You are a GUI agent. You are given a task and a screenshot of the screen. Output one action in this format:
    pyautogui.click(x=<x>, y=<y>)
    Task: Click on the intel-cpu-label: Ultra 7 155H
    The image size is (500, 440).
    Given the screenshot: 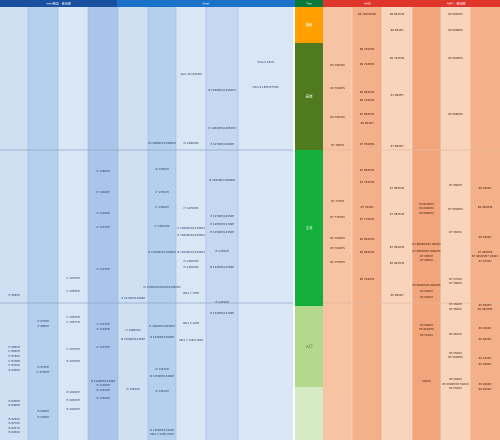 What is the action you would take?
    pyautogui.click(x=191, y=293)
    